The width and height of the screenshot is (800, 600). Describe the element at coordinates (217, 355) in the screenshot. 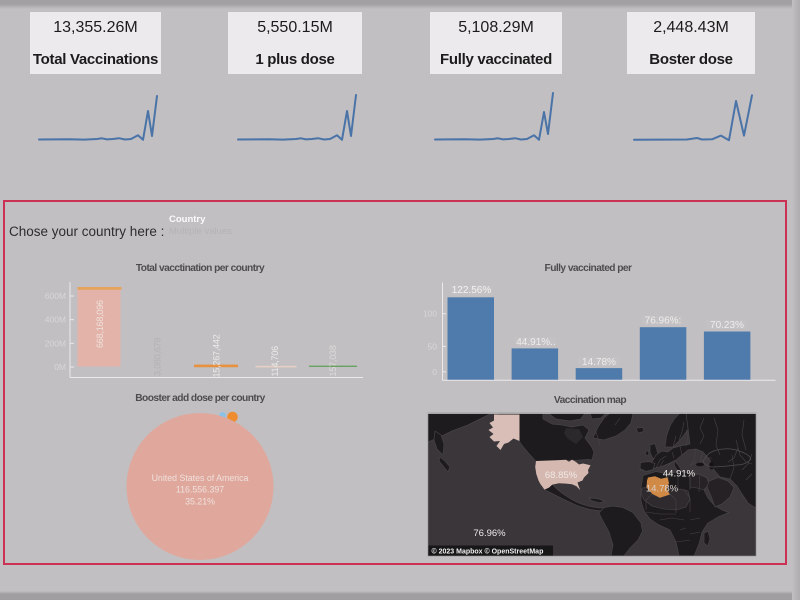

I see `svg-text: 15,267,442` at that location.